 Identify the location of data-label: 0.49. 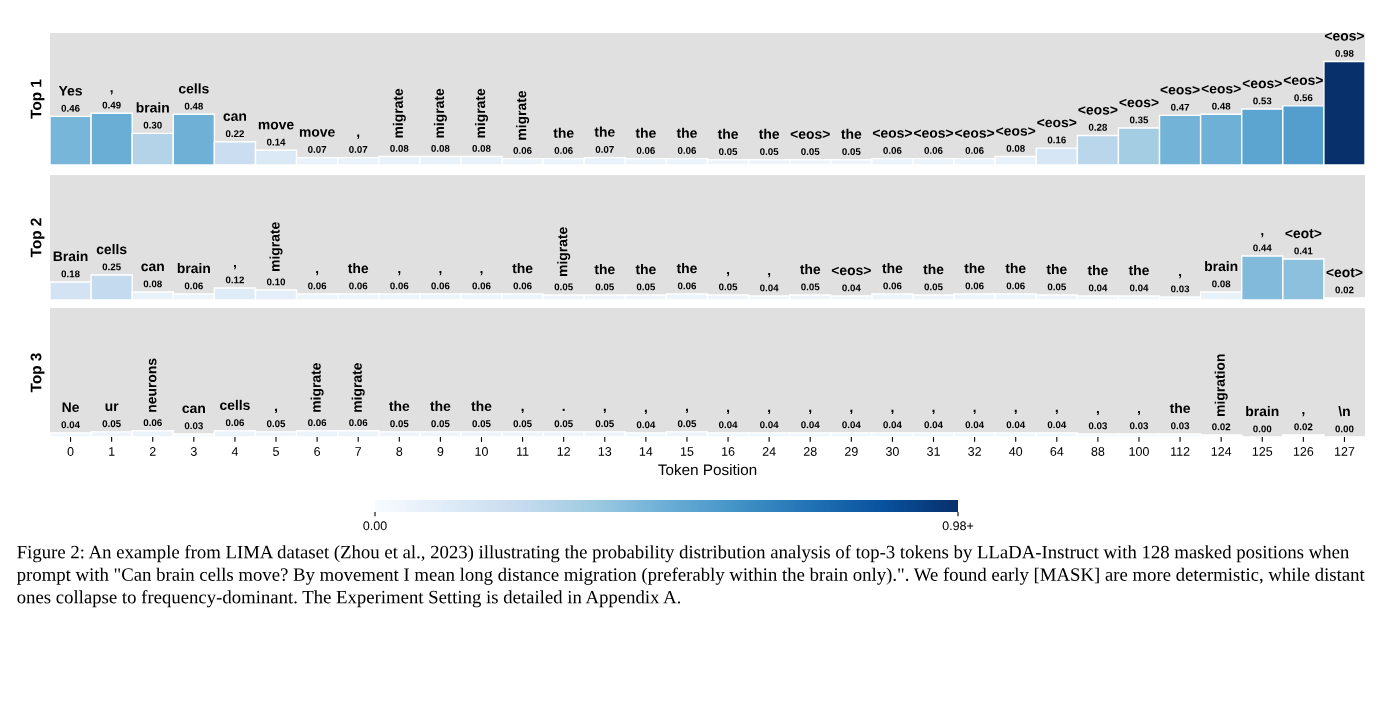
(111, 105).